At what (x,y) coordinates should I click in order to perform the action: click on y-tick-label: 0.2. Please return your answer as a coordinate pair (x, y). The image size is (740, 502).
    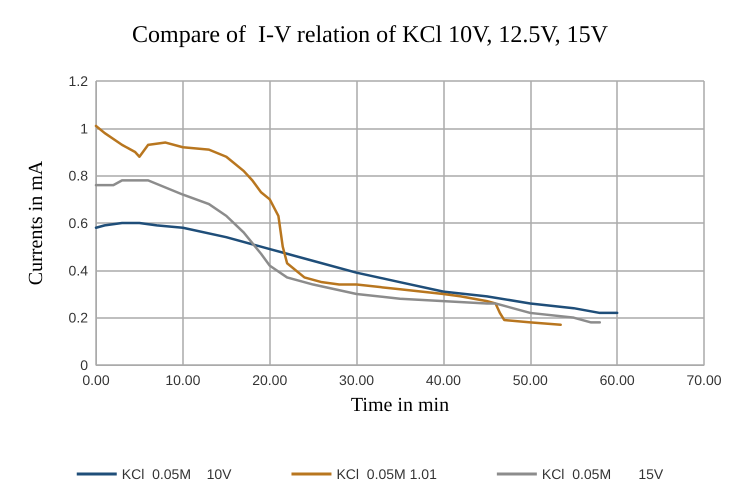
    Looking at the image, I should click on (78, 318).